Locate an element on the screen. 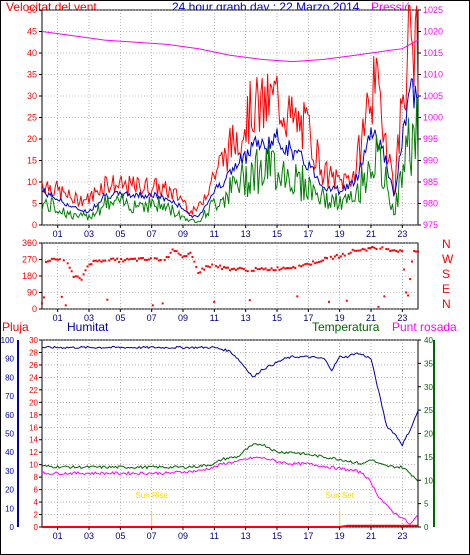 The width and height of the screenshot is (470, 555). humidity-y-tick-label: 80 is located at coordinates (9, 377).